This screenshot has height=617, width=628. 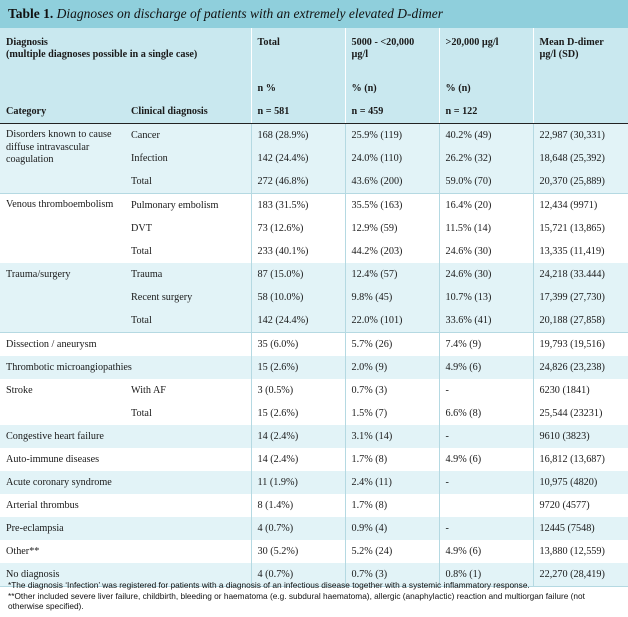 I want to click on row-clinical: With AF, so click(x=148, y=390).